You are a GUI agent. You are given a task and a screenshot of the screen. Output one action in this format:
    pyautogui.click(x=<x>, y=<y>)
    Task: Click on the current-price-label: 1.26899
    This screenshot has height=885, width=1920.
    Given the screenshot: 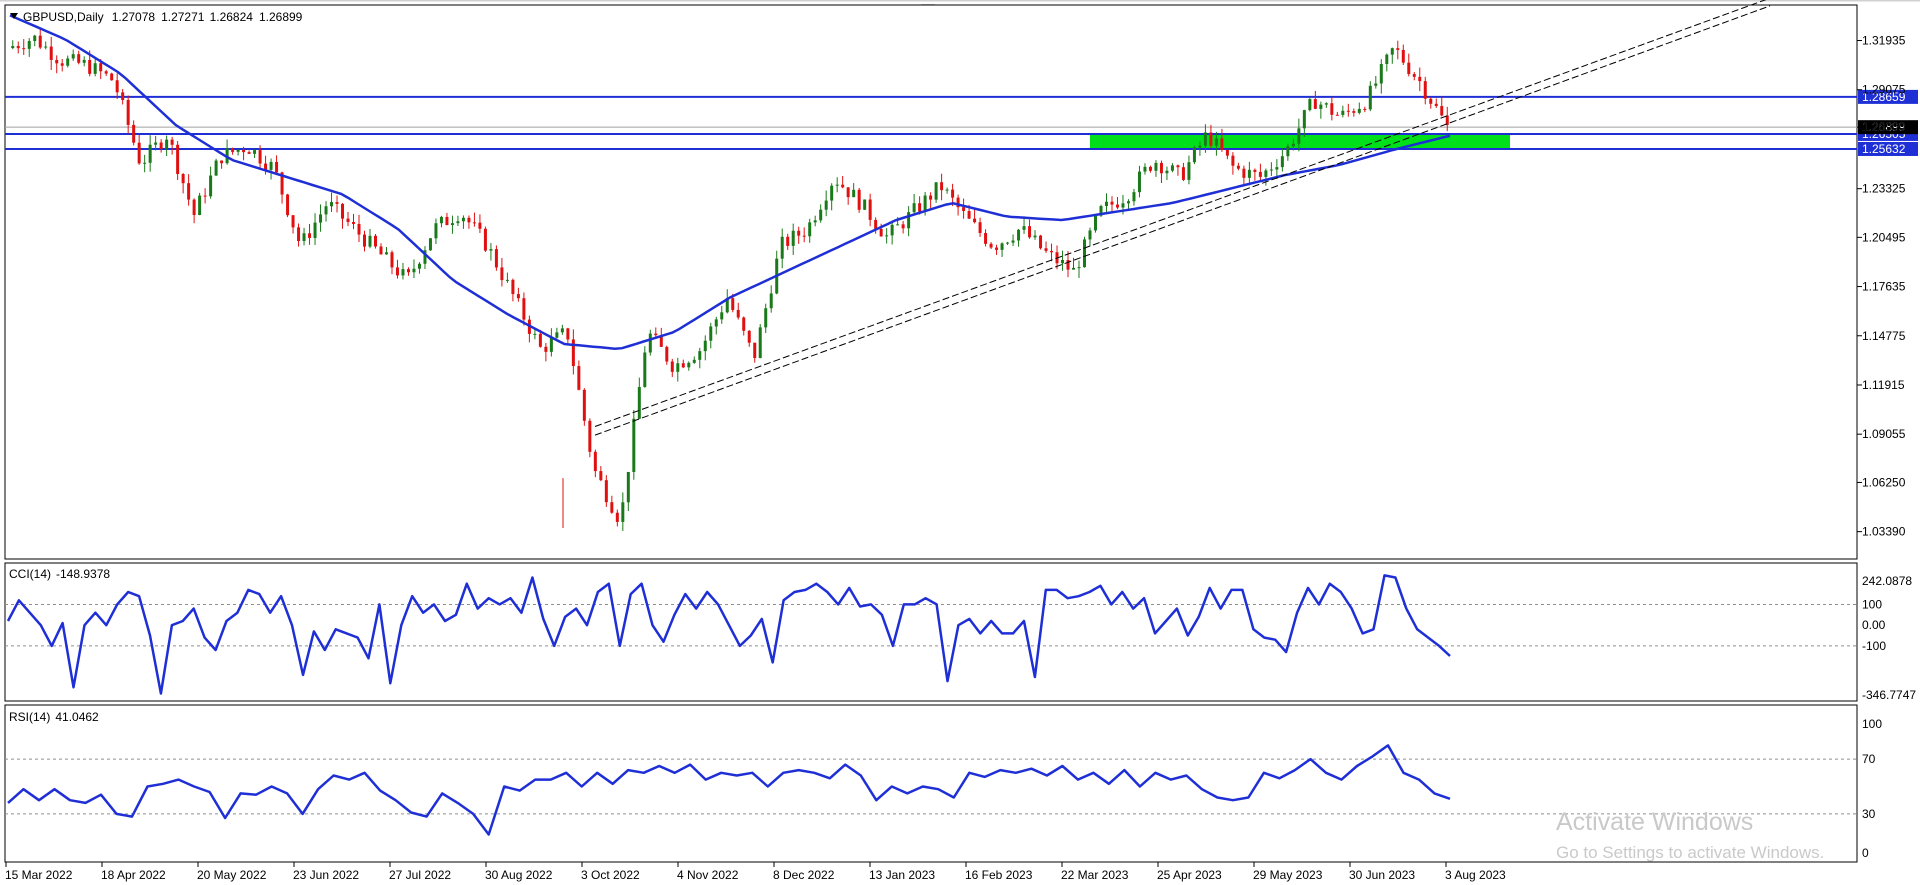 What is the action you would take?
    pyautogui.click(x=1884, y=127)
    